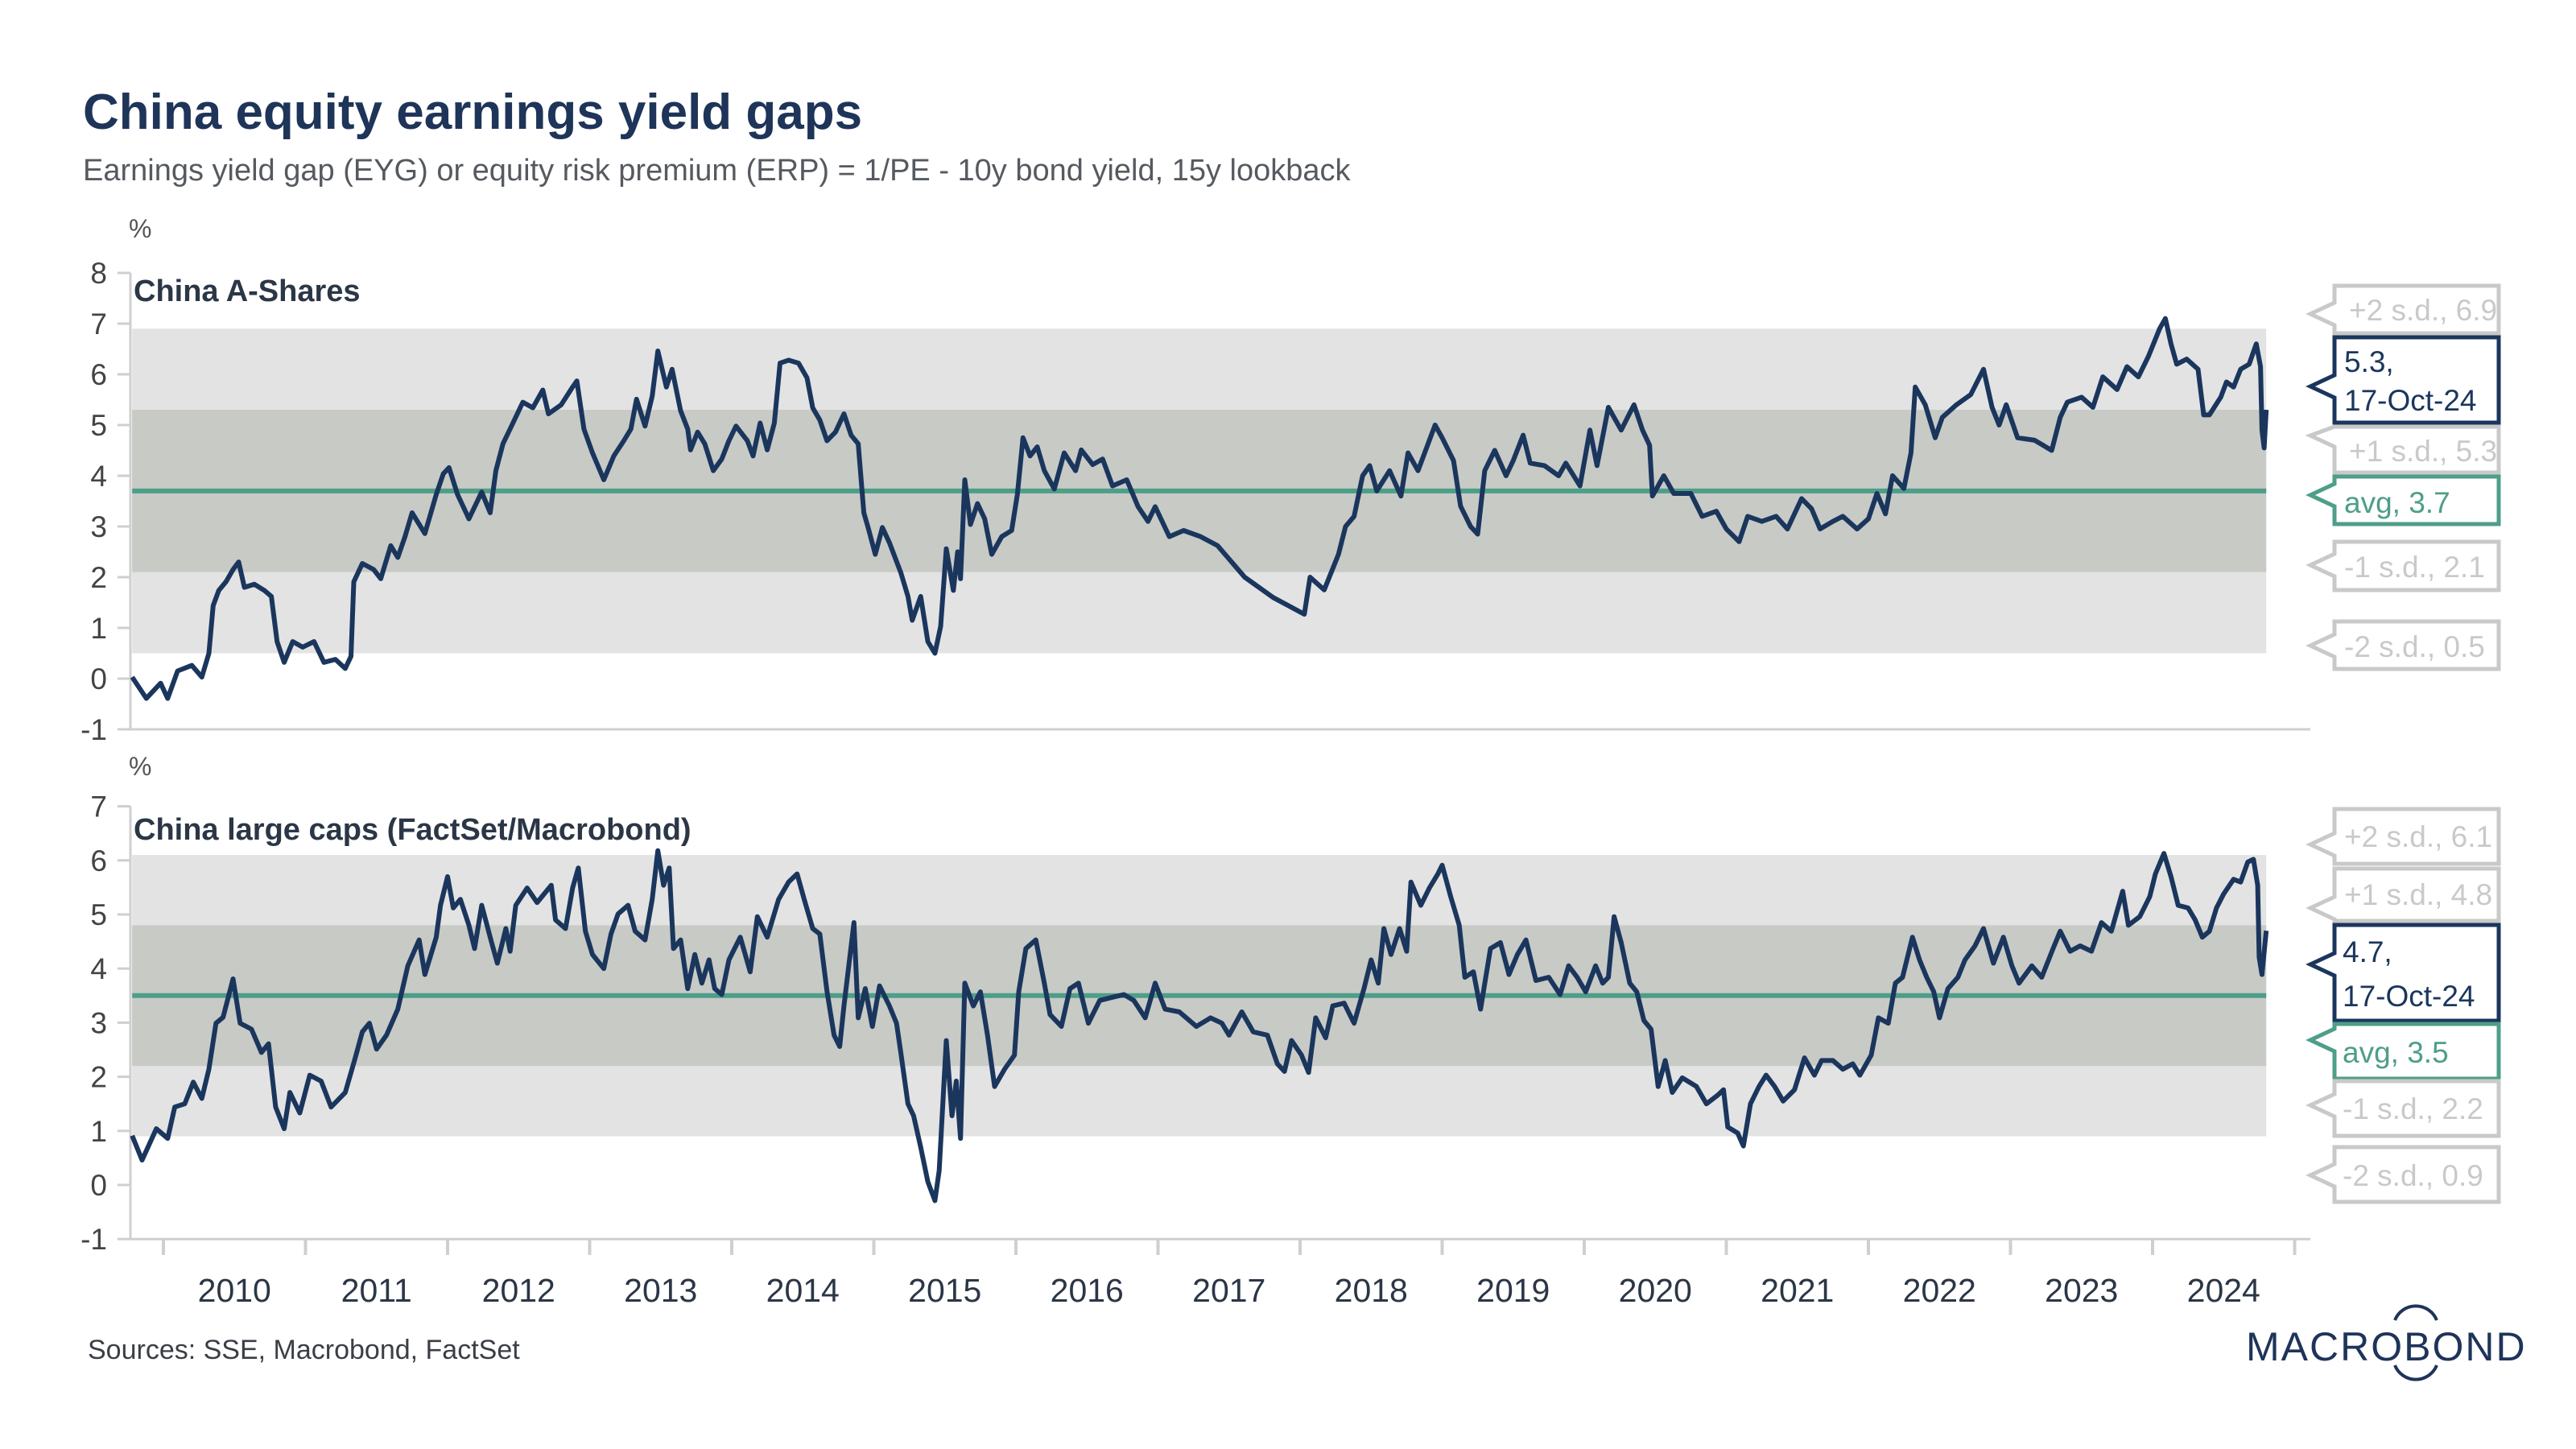 Image resolution: width=2576 pixels, height=1449 pixels. I want to click on callout-minus2sd: -2 s.d., 0.5, so click(2403, 645).